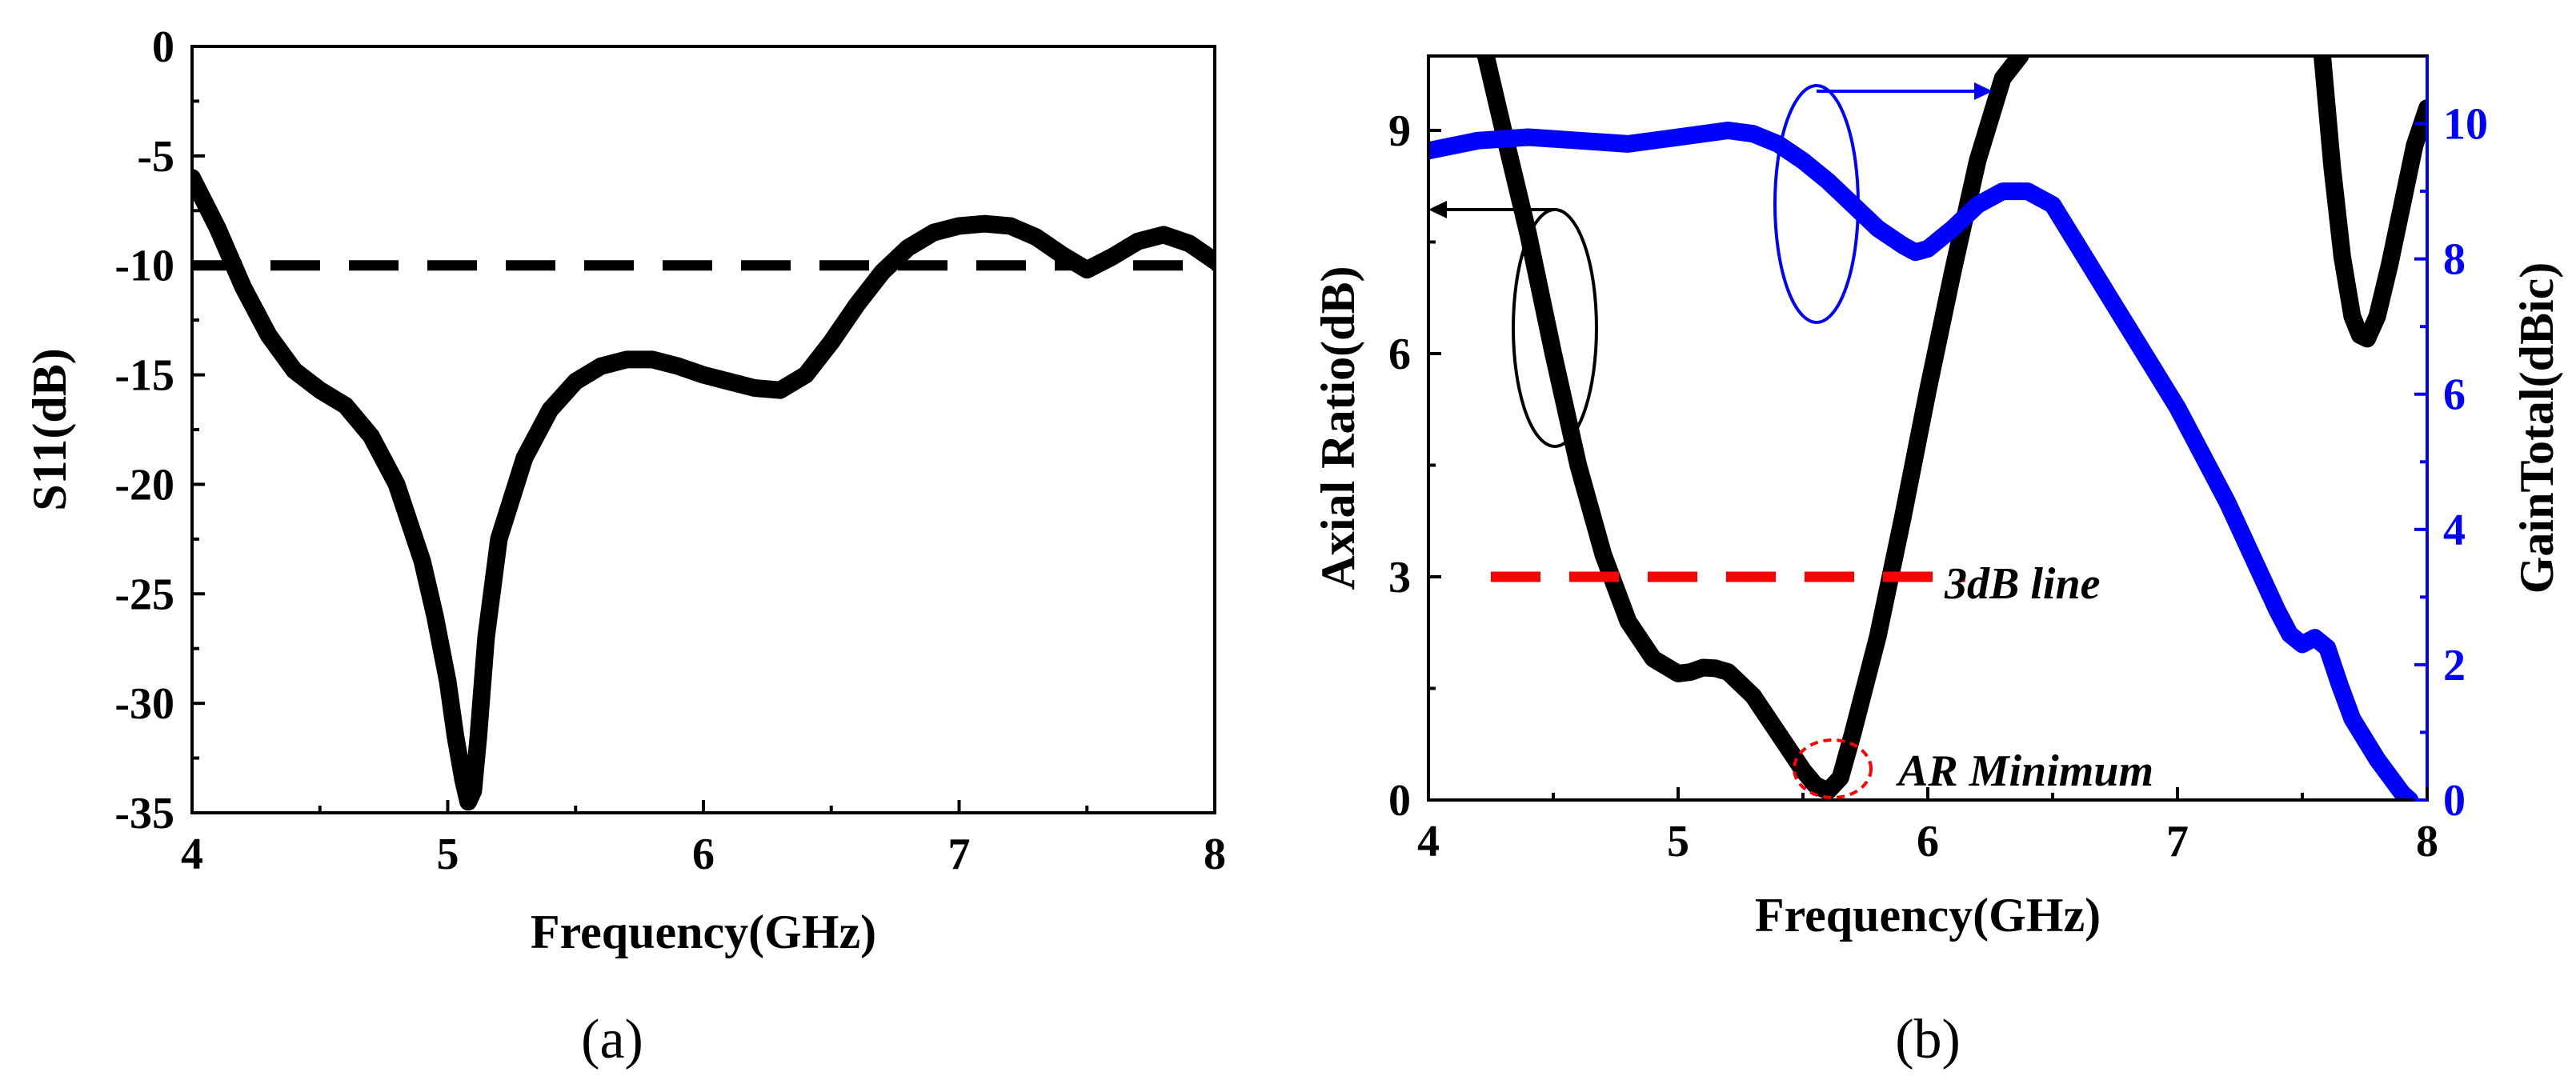 This screenshot has height=1080, width=2576. I want to click on chart-a-xtick-label: 8, so click(1215, 854).